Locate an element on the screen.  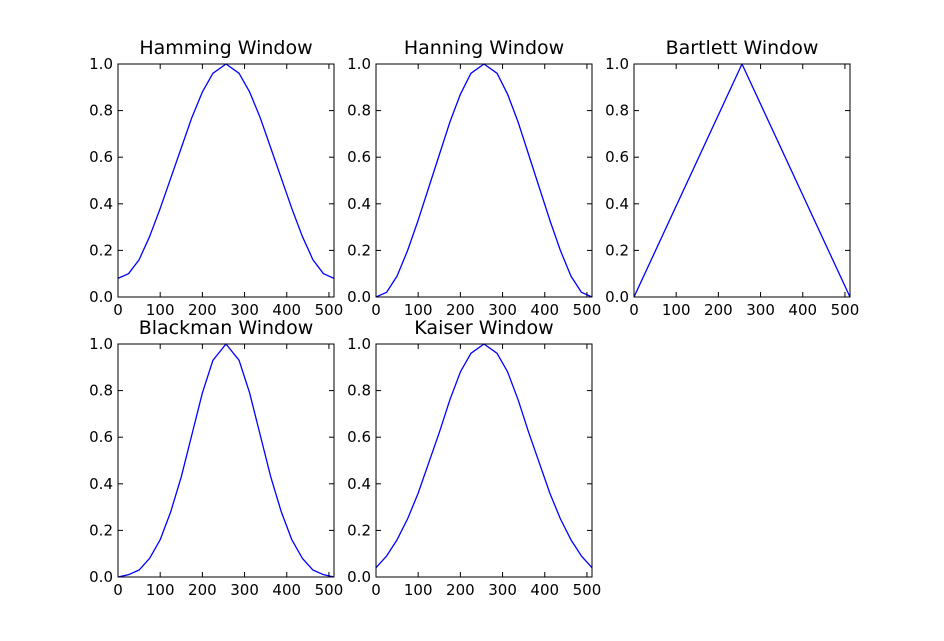
hamming-x-tick-label: 0 is located at coordinates (118, 310).